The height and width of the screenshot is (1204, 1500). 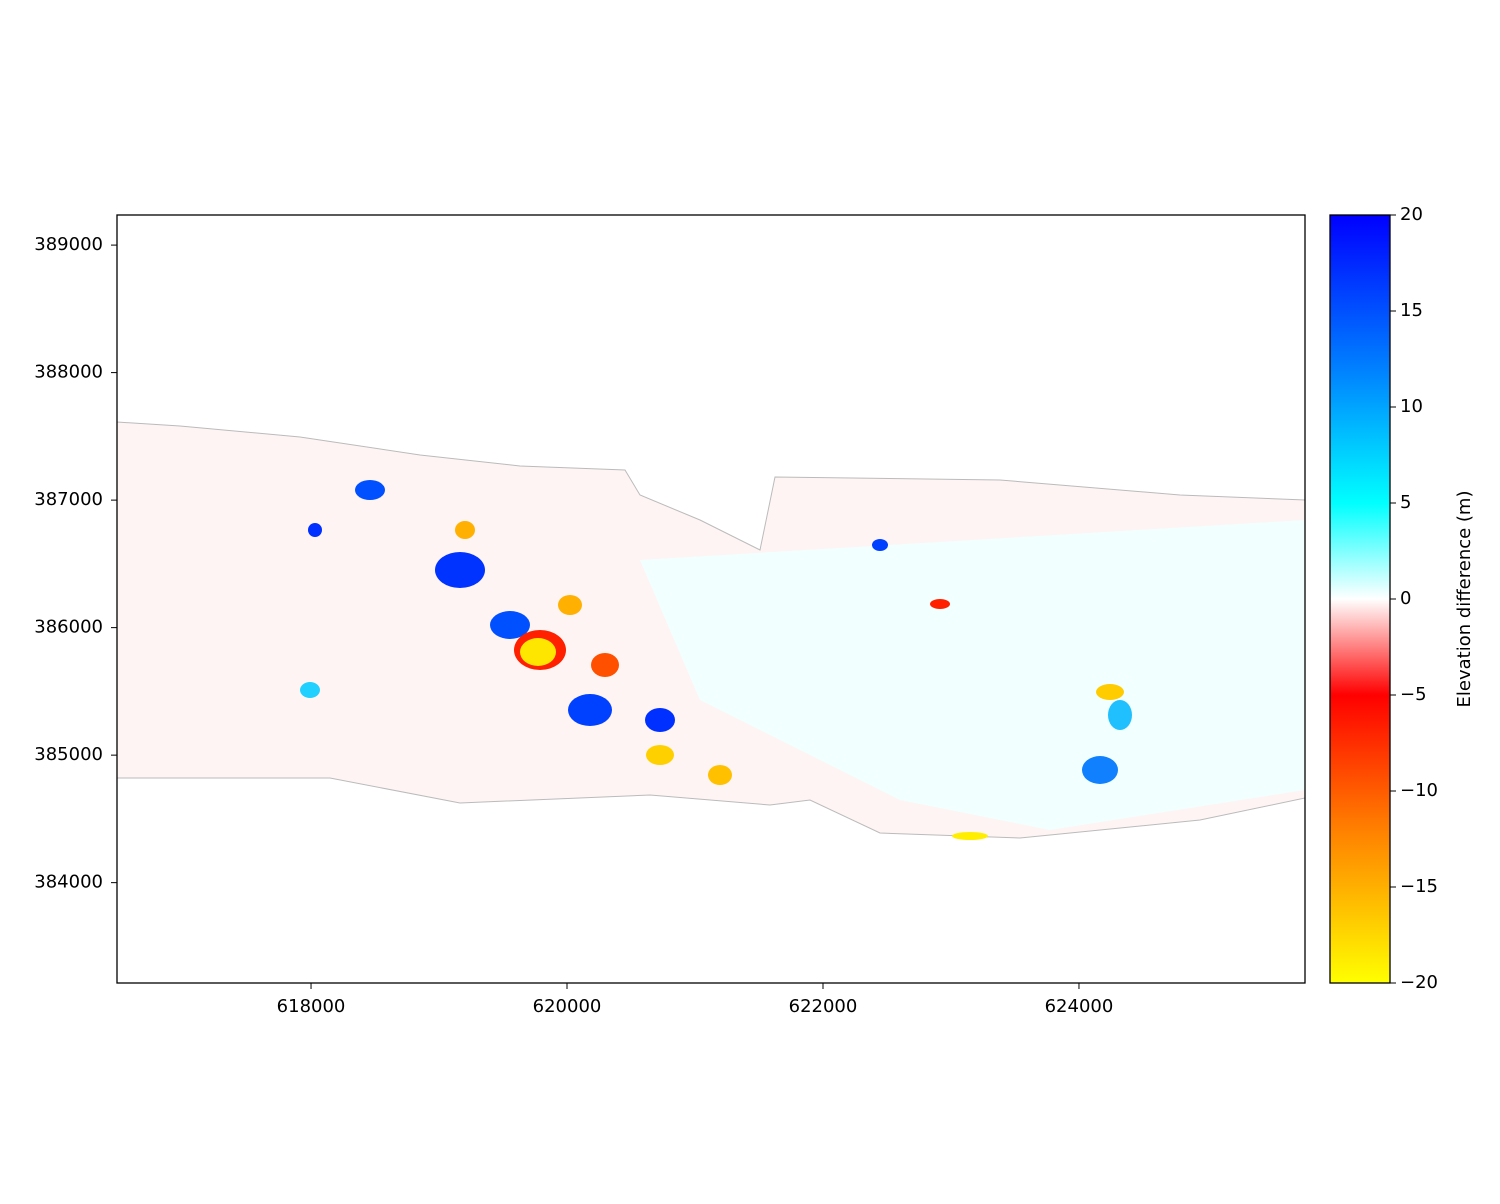 What do you see at coordinates (68, 754) in the screenshot?
I see `y-tick-label: 385000` at bounding box center [68, 754].